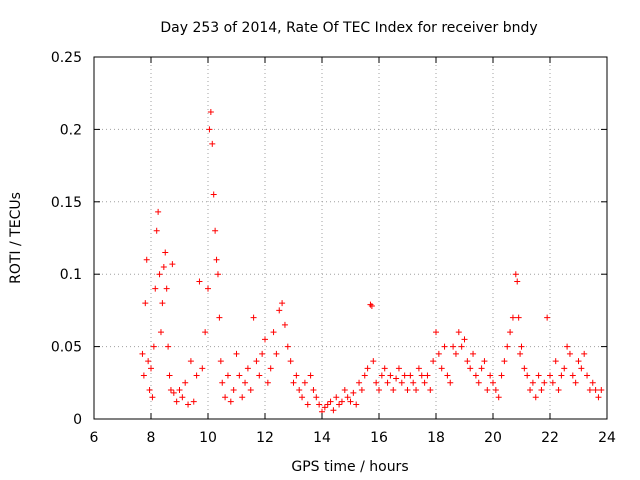 The image size is (640, 480). What do you see at coordinates (379, 438) in the screenshot?
I see `x-tick-label: 16` at bounding box center [379, 438].